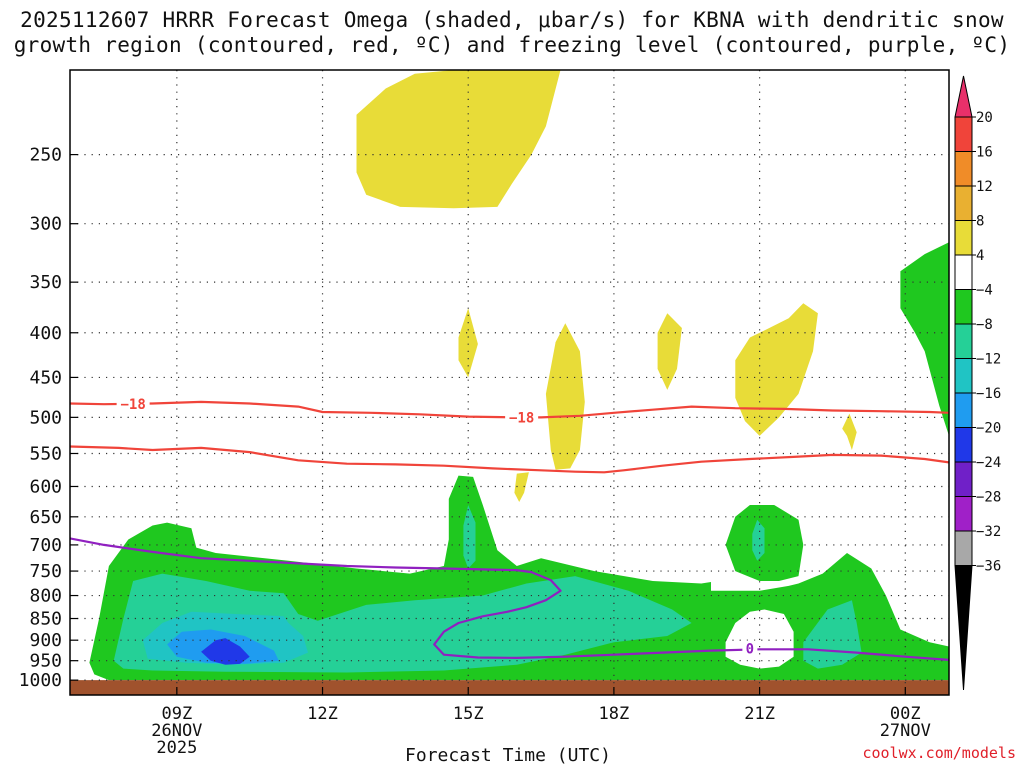 This screenshot has width=1024, height=768. What do you see at coordinates (988, 394) in the screenshot?
I see `colorbar-label-8: −16` at bounding box center [988, 394].